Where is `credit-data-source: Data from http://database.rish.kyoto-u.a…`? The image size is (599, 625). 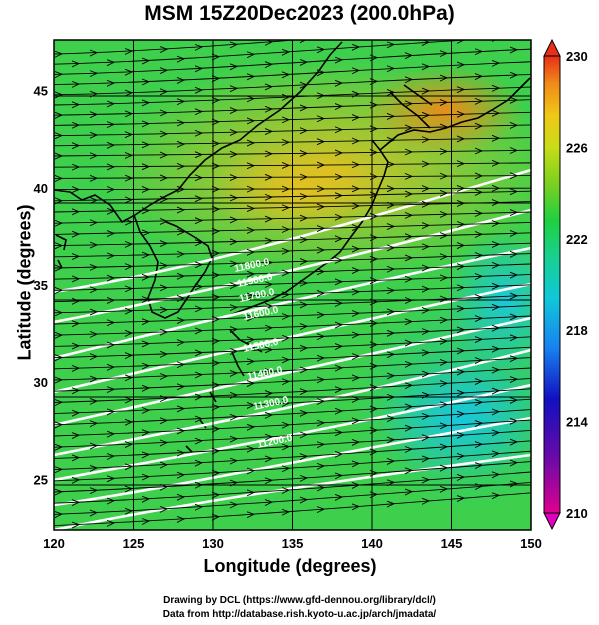
credit-data-source: Data from http://database.rish.kyoto-u.a… is located at coordinates (299, 614).